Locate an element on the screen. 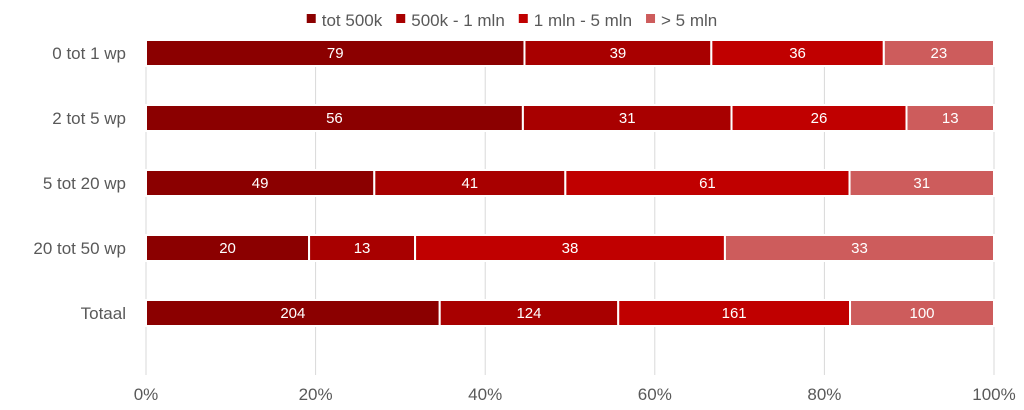 The image size is (1024, 410). legend-item: 1 mln - 5 mln is located at coordinates (575, 20).